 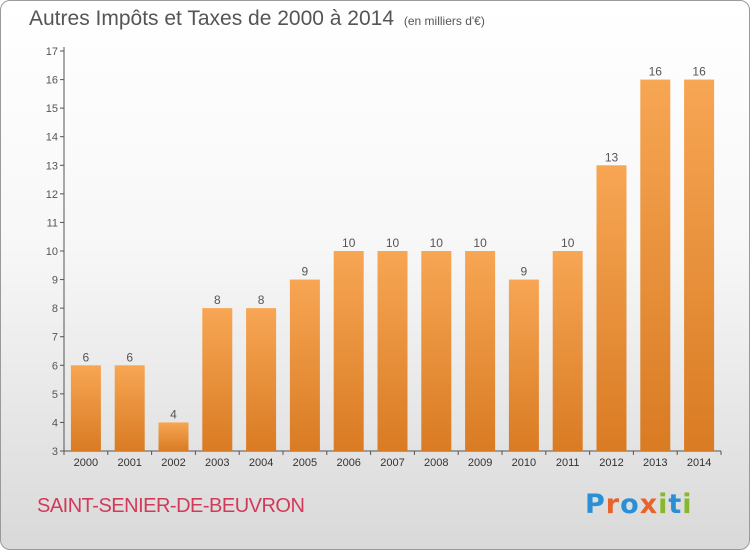 I want to click on x-tick-label: 2007, so click(x=392, y=463).